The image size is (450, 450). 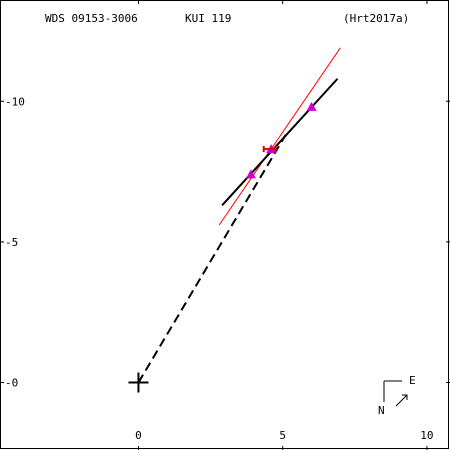 What do you see at coordinates (412, 380) in the screenshot?
I see `compass-east-label: E` at bounding box center [412, 380].